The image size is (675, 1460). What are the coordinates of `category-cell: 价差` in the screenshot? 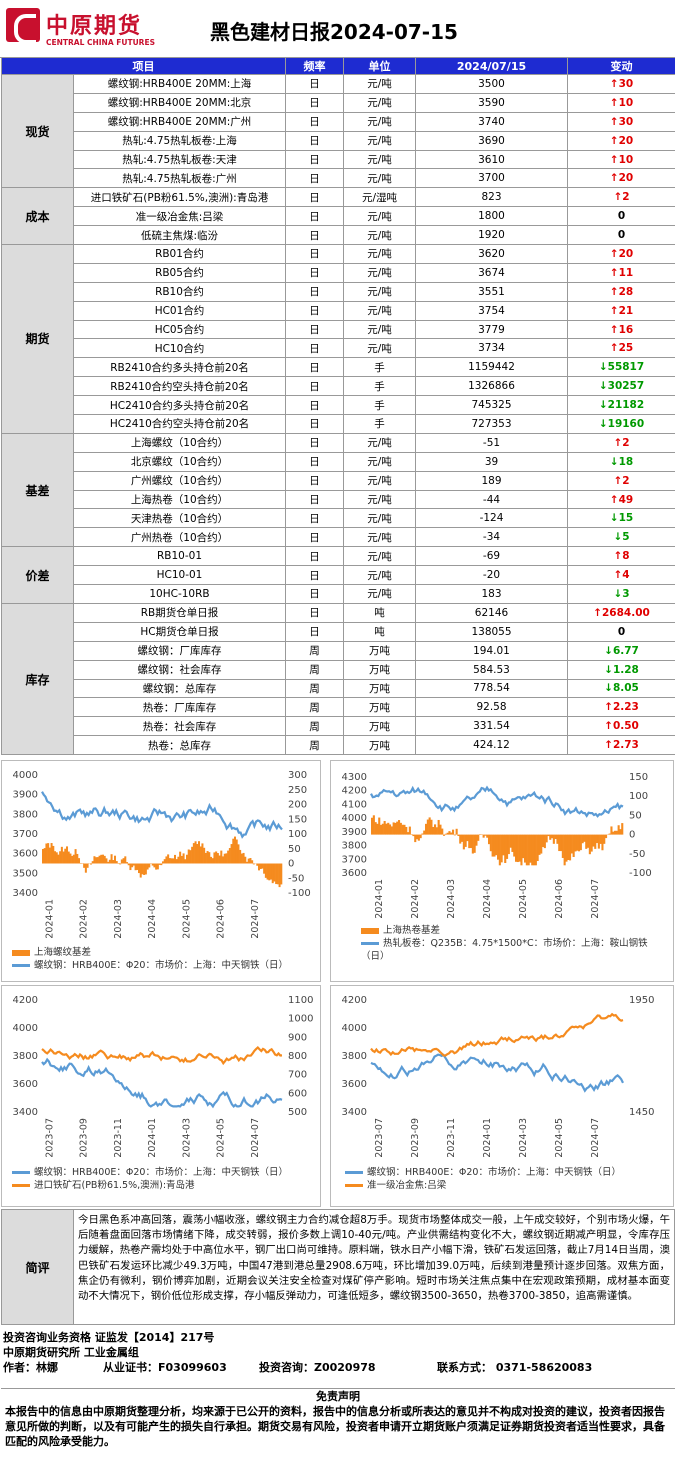 It's located at (37, 575).